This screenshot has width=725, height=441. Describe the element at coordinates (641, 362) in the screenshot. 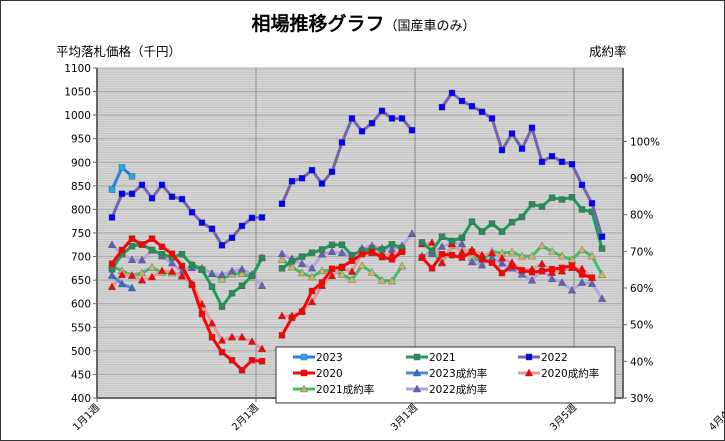

I see `y2-tick-label: 40%` at that location.